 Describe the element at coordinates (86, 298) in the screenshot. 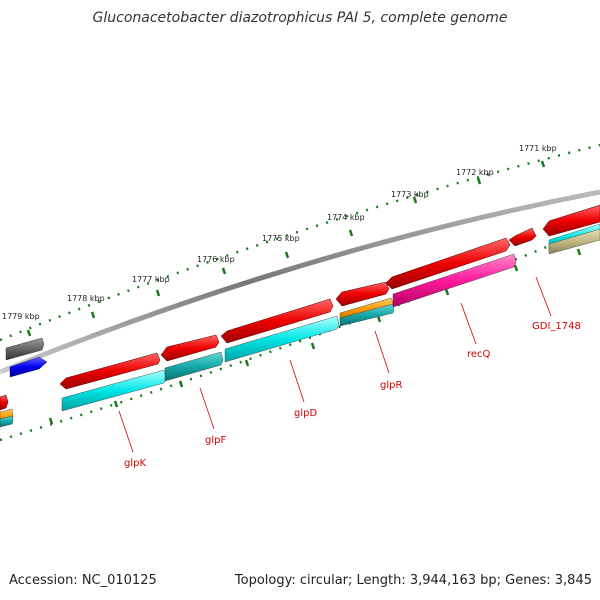

I see `scale-label-1778: 1778 kbp` at that location.